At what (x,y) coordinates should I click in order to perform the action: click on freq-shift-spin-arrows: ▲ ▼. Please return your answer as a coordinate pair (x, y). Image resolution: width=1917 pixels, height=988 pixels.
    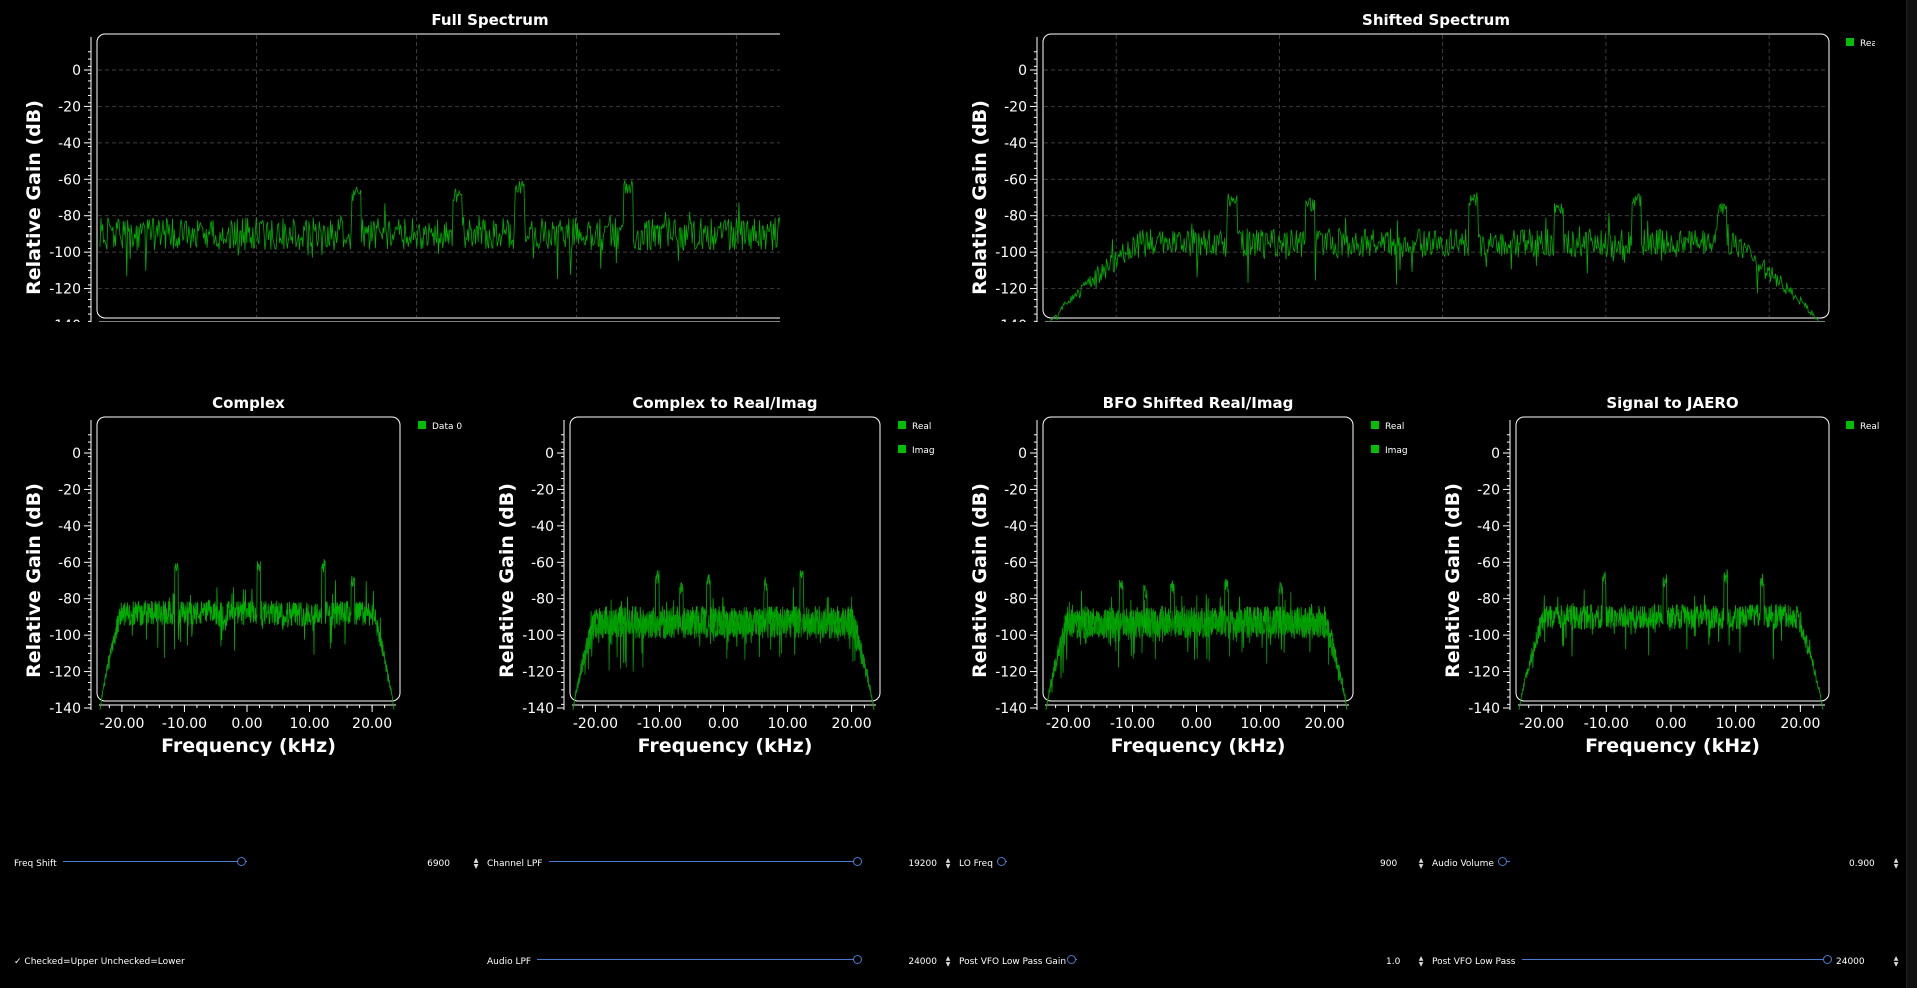
    Looking at the image, I should click on (476, 863).